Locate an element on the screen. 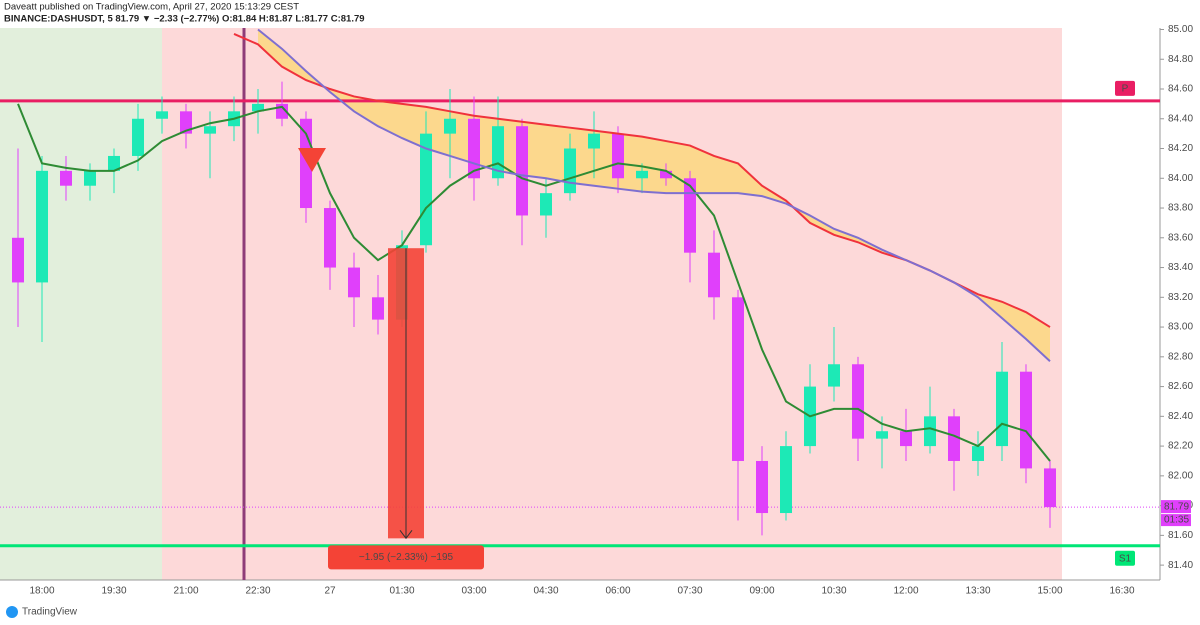 The width and height of the screenshot is (1200, 625). x-tick-label: 01:30 is located at coordinates (401, 591).